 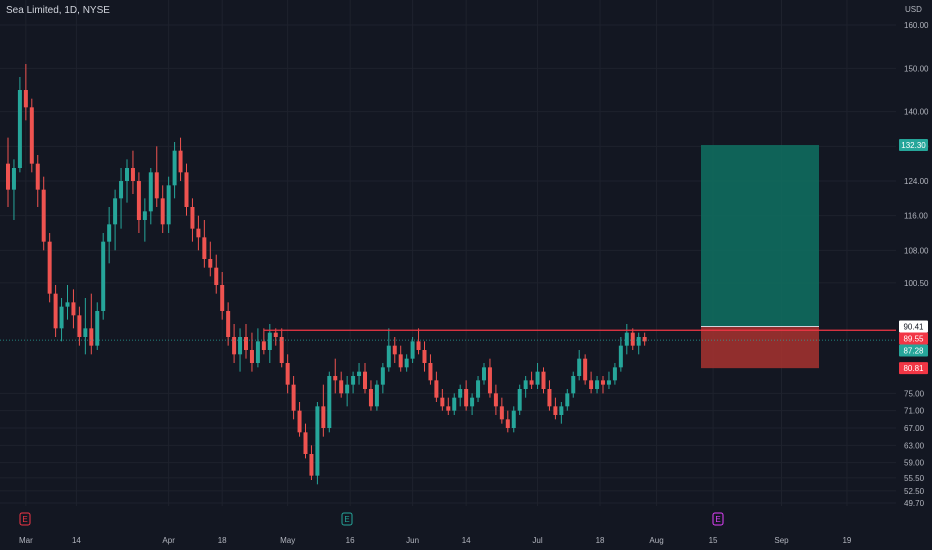 I want to click on currency-label: USD, so click(x=913, y=9).